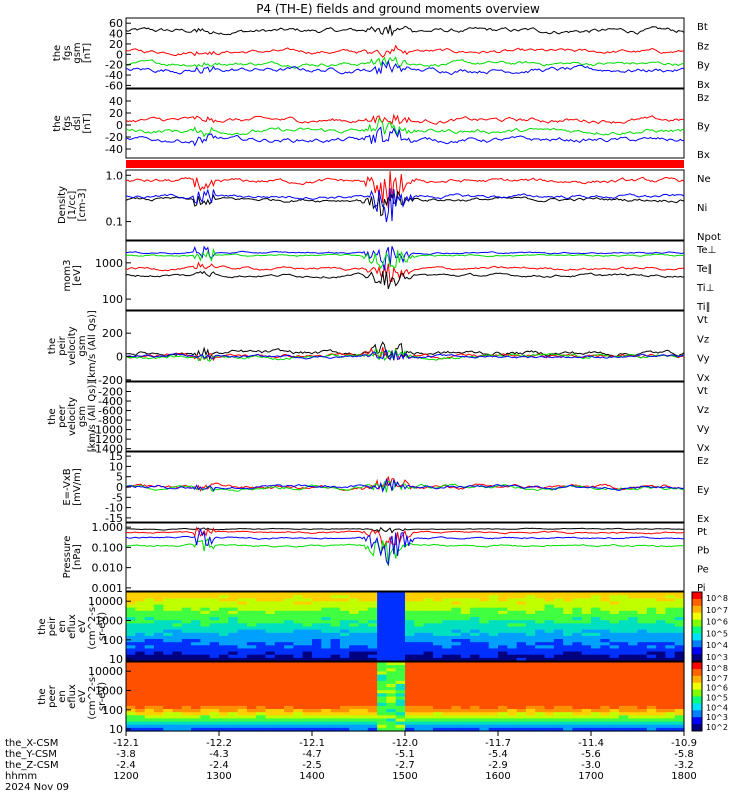  What do you see at coordinates (405, 136) in the screenshot?
I see `series-line-Bx` at bounding box center [405, 136].